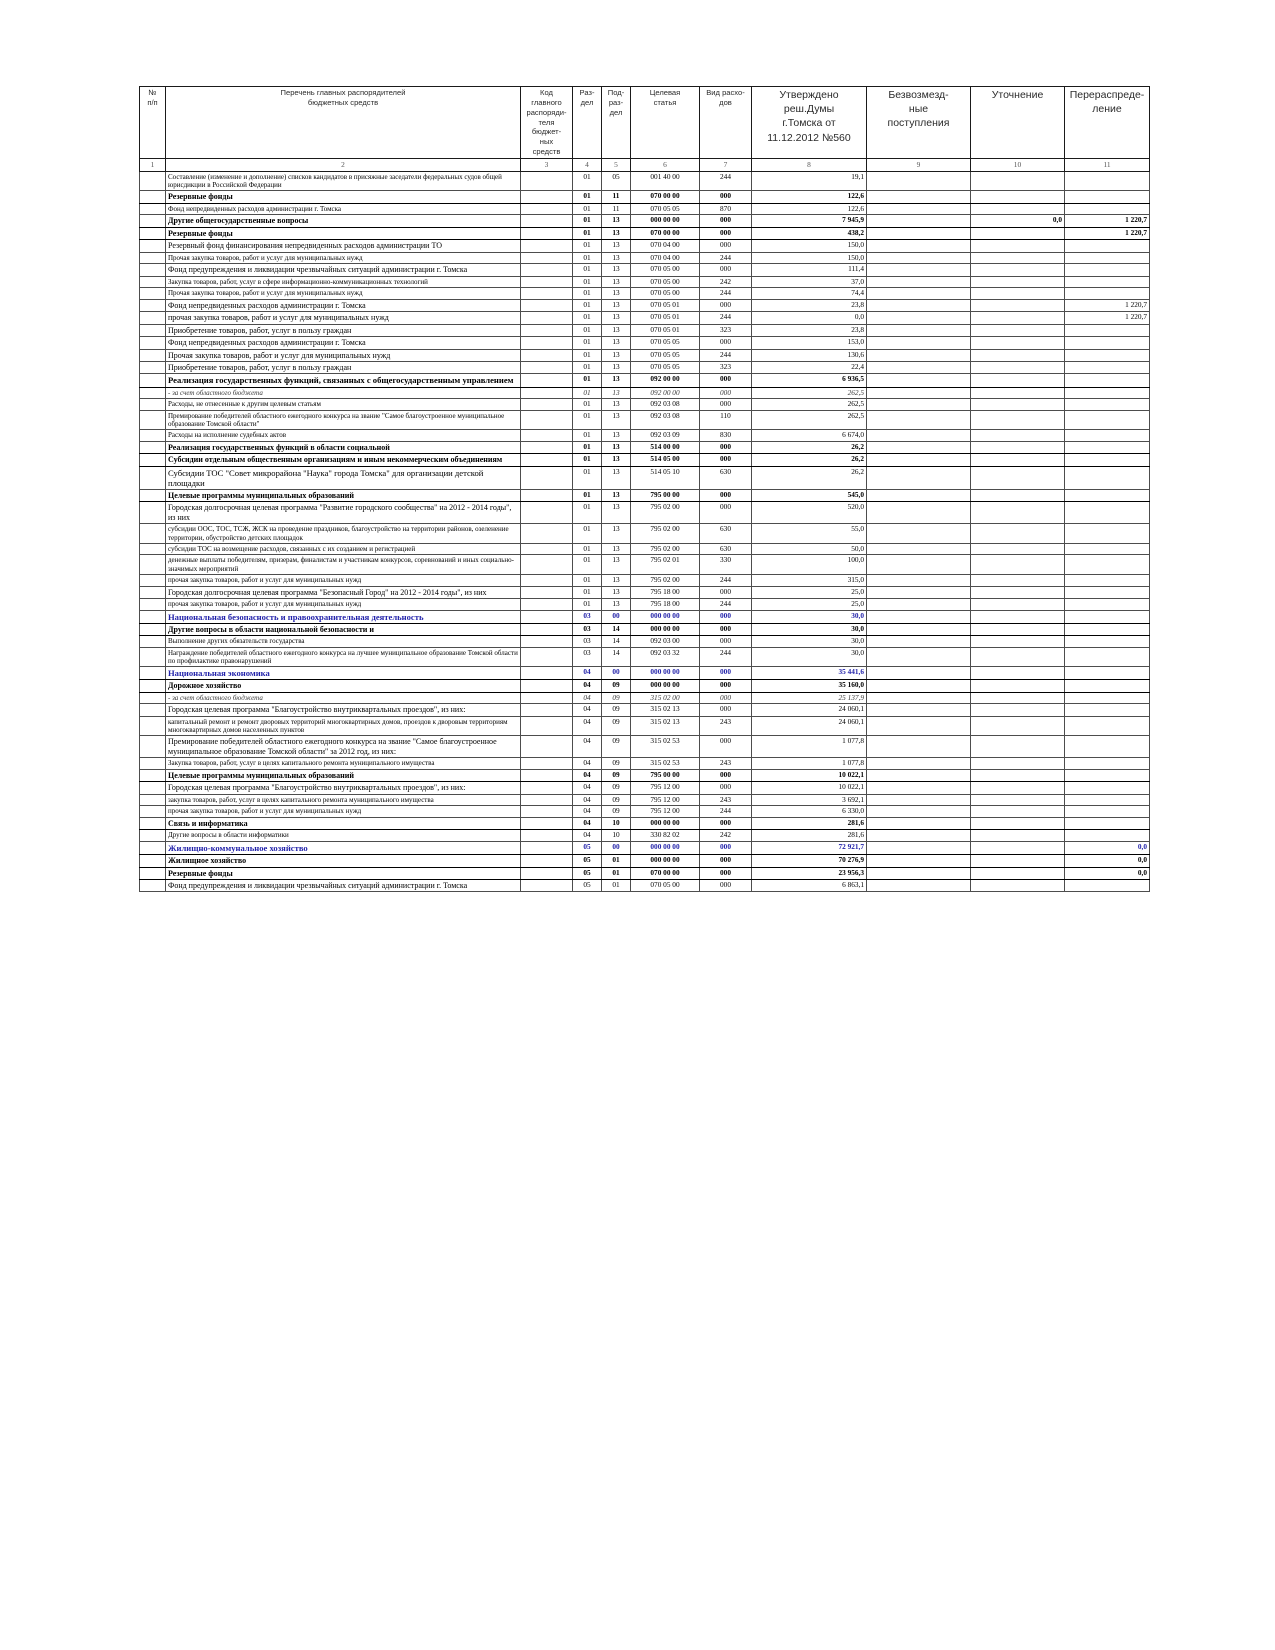 The image size is (1275, 1650). I want to click on cell-utverzhdeno: 30,0, so click(809, 641).